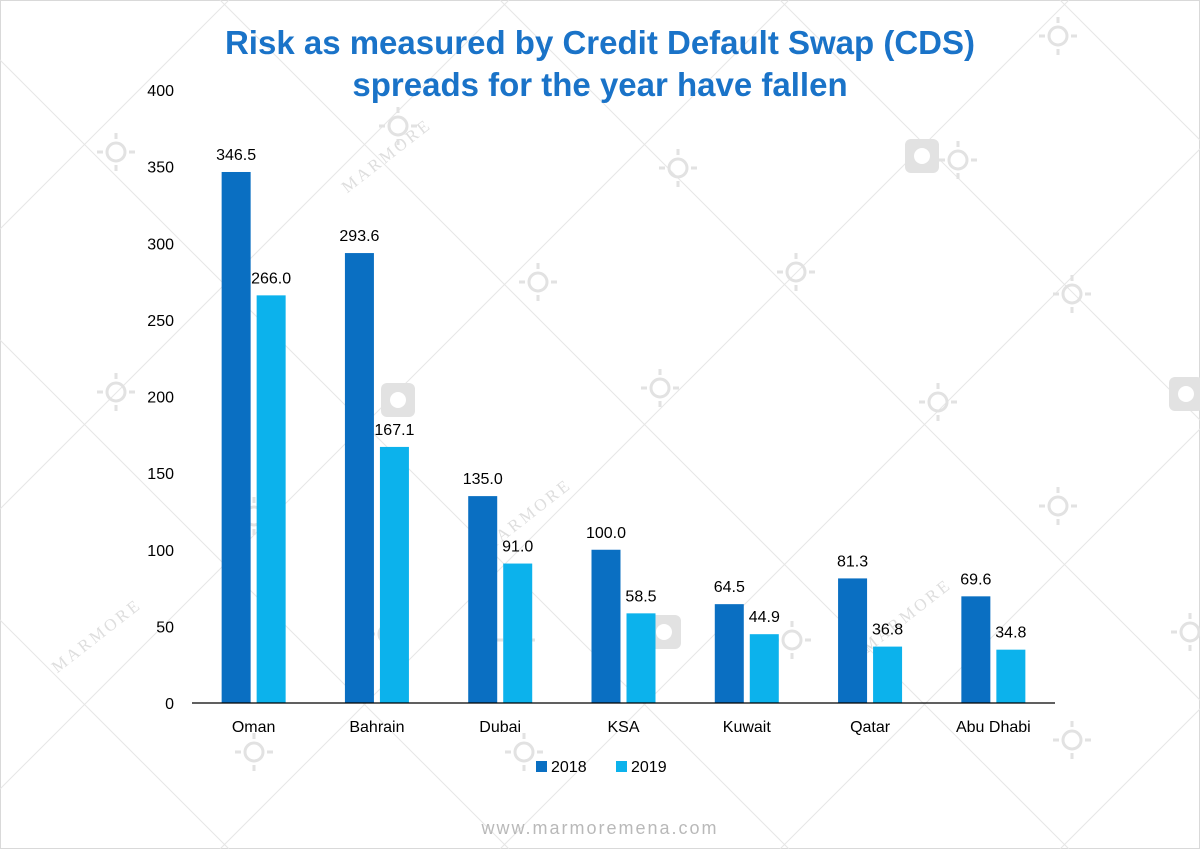  Describe the element at coordinates (160, 398) in the screenshot. I see `y-tick-label: 200` at that location.